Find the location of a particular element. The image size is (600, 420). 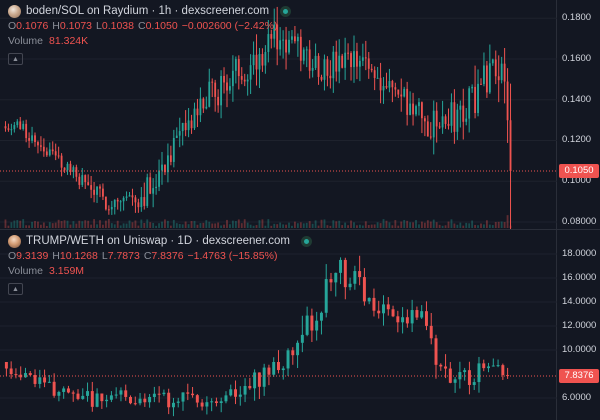

pane-divider is located at coordinates (300, 229).